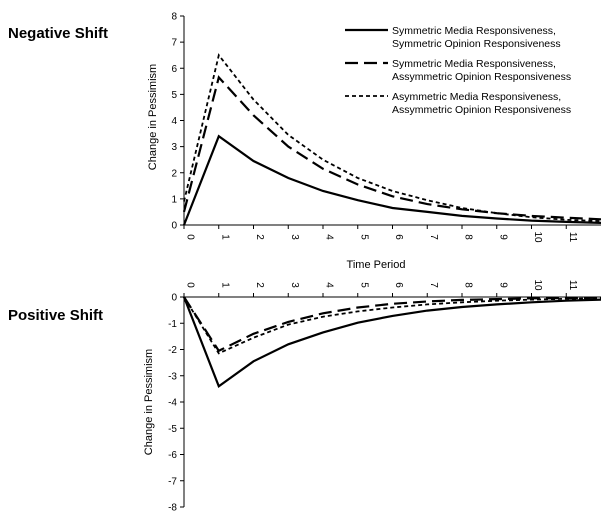 The height and width of the screenshot is (518, 601). What do you see at coordinates (55, 315) in the screenshot?
I see `panel-title-positive-shift: Positive Shift` at bounding box center [55, 315].